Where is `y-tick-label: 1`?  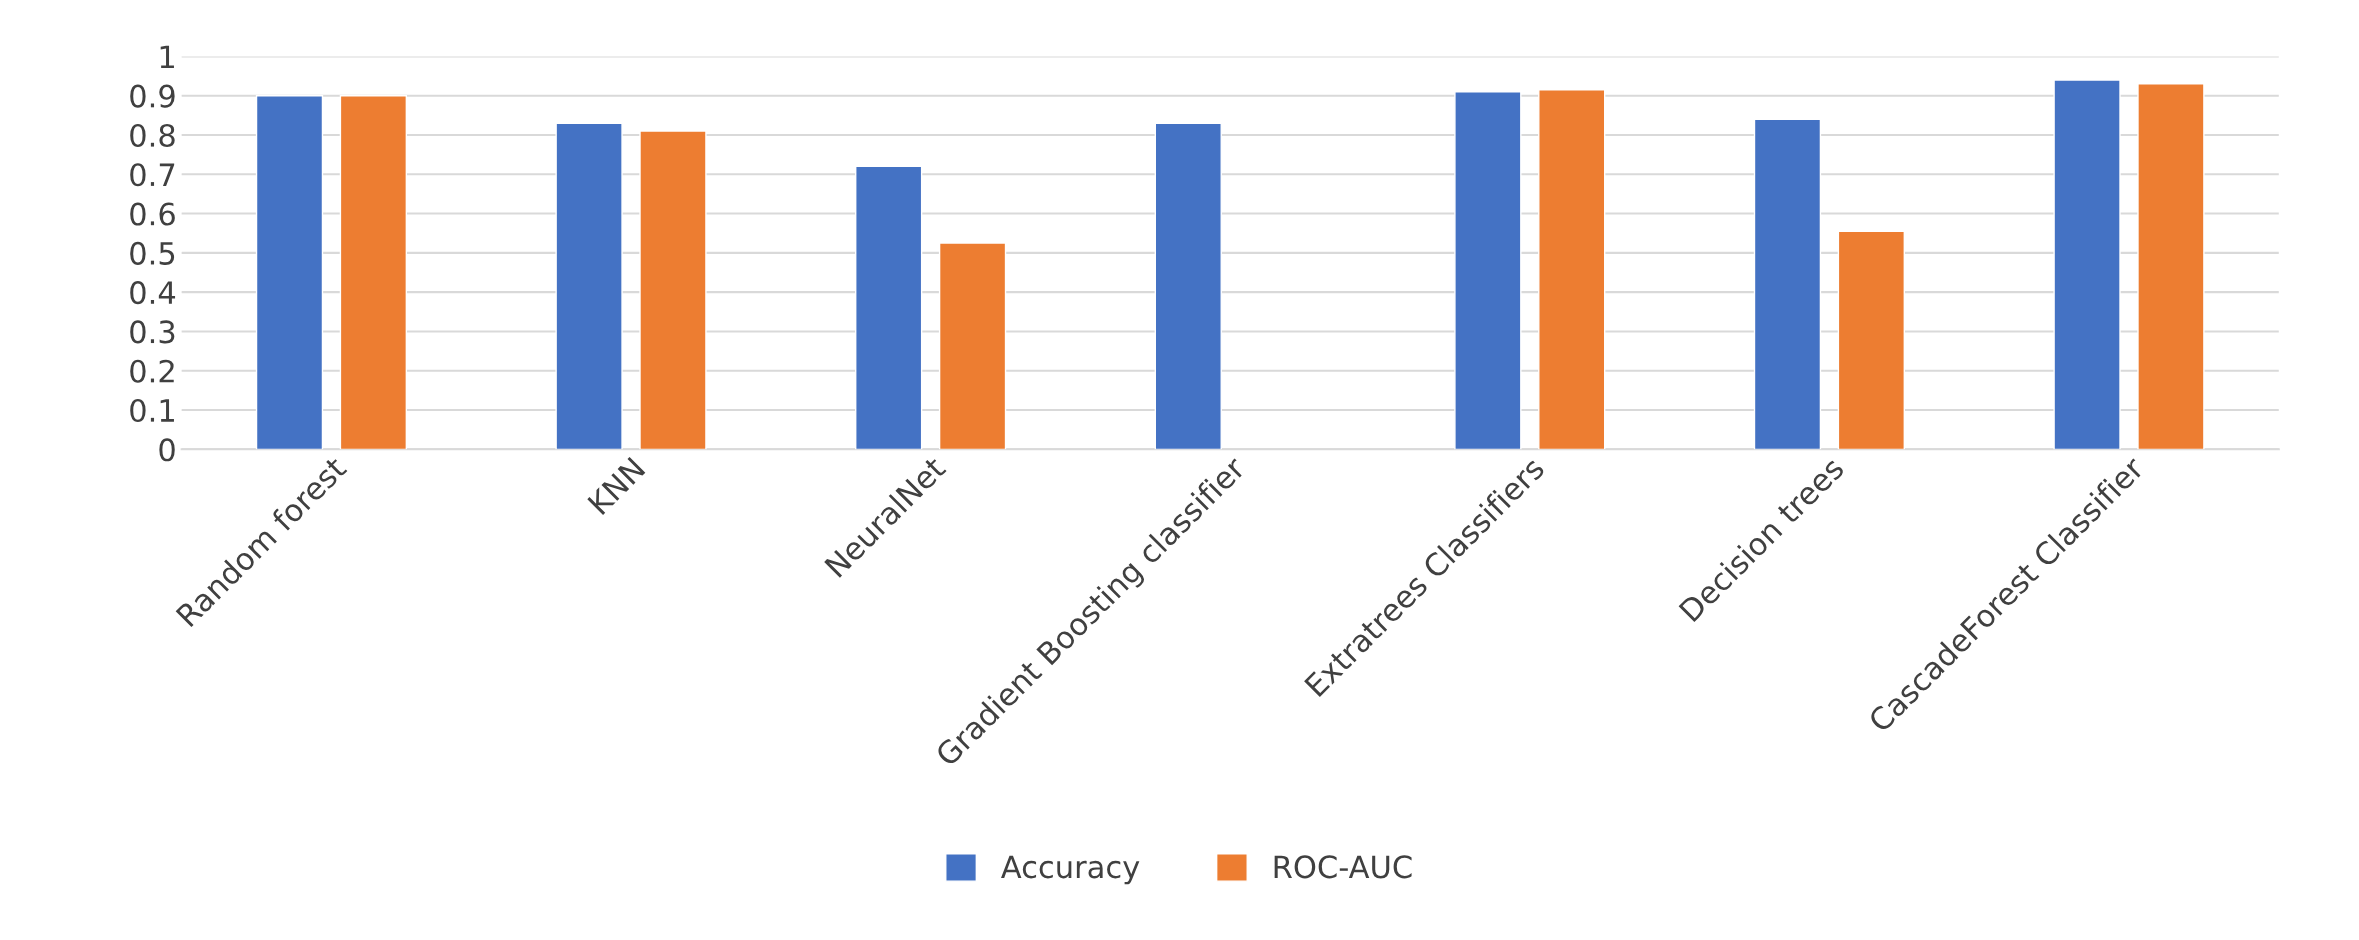 y-tick-label: 1 is located at coordinates (167, 57).